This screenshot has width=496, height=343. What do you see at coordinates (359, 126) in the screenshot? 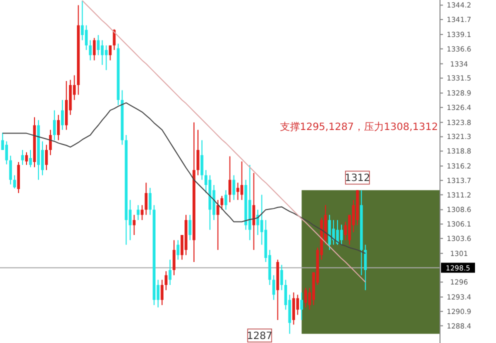
I see `annotation: 支撑1295,1287，压力1308,1312` at bounding box center [359, 126].